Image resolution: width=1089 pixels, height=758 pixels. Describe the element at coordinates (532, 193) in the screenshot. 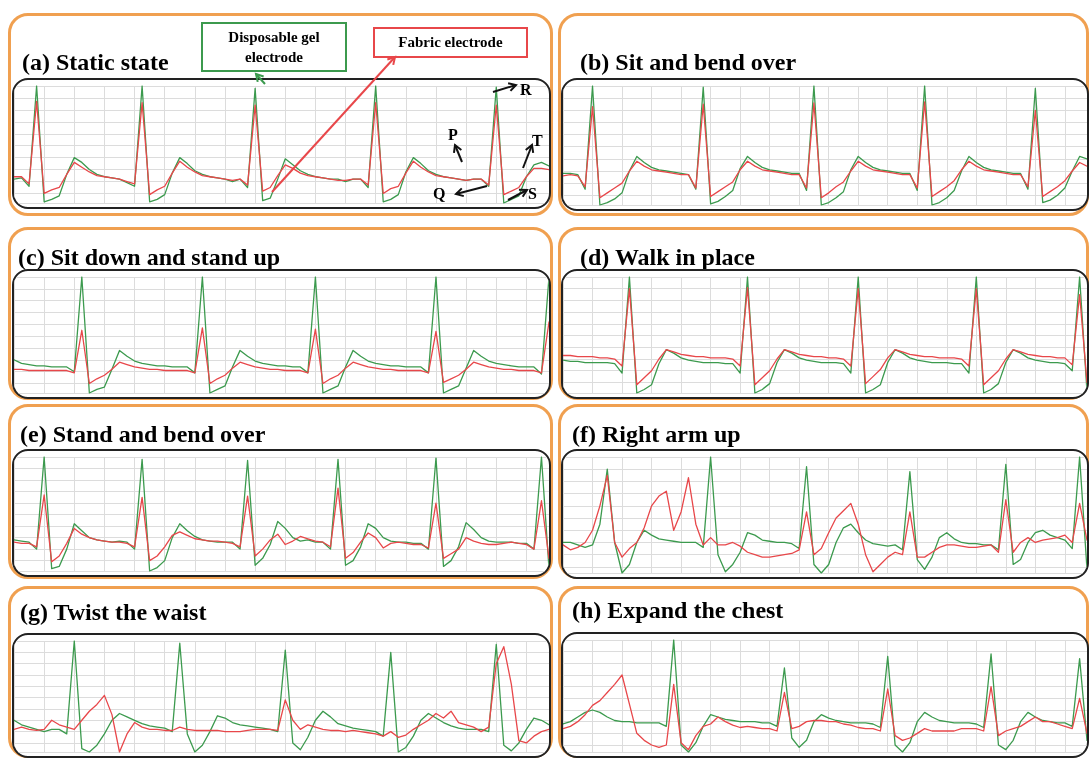

I see `annotation: S` at that location.